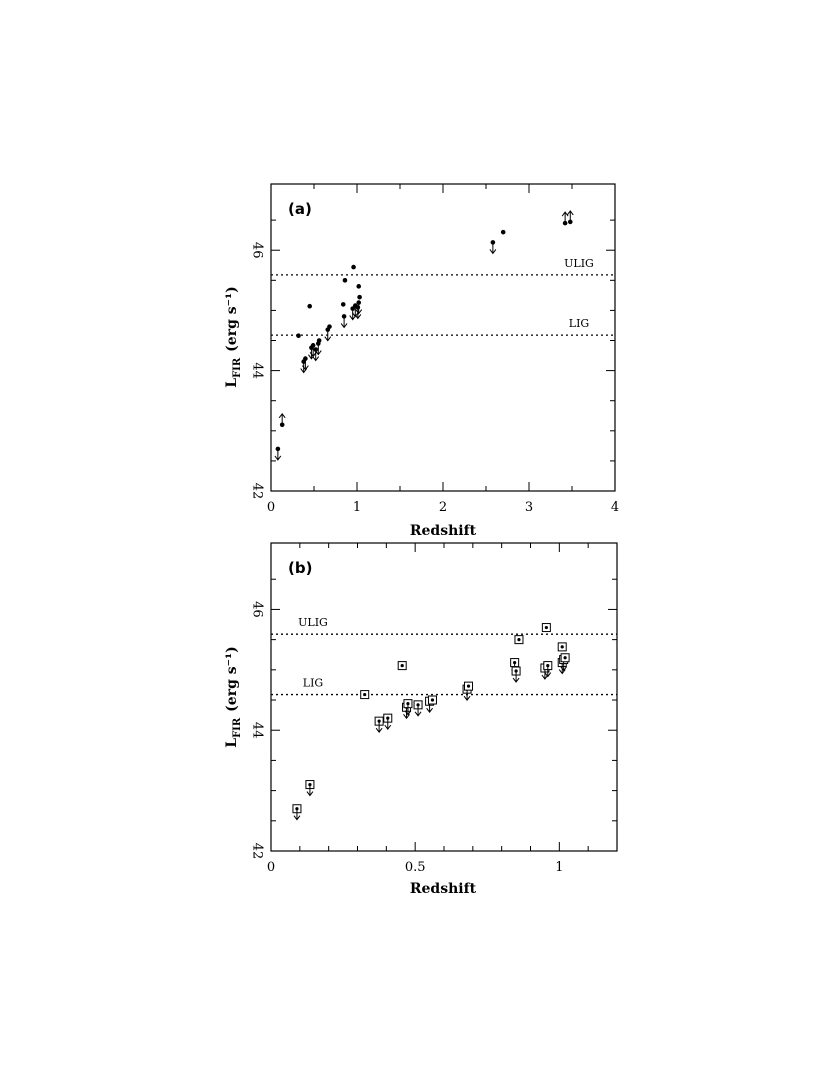 This screenshot has width=830, height=1075. What do you see at coordinates (529, 507) in the screenshot?
I see `panel-a-x-tick-label: 3` at bounding box center [529, 507].